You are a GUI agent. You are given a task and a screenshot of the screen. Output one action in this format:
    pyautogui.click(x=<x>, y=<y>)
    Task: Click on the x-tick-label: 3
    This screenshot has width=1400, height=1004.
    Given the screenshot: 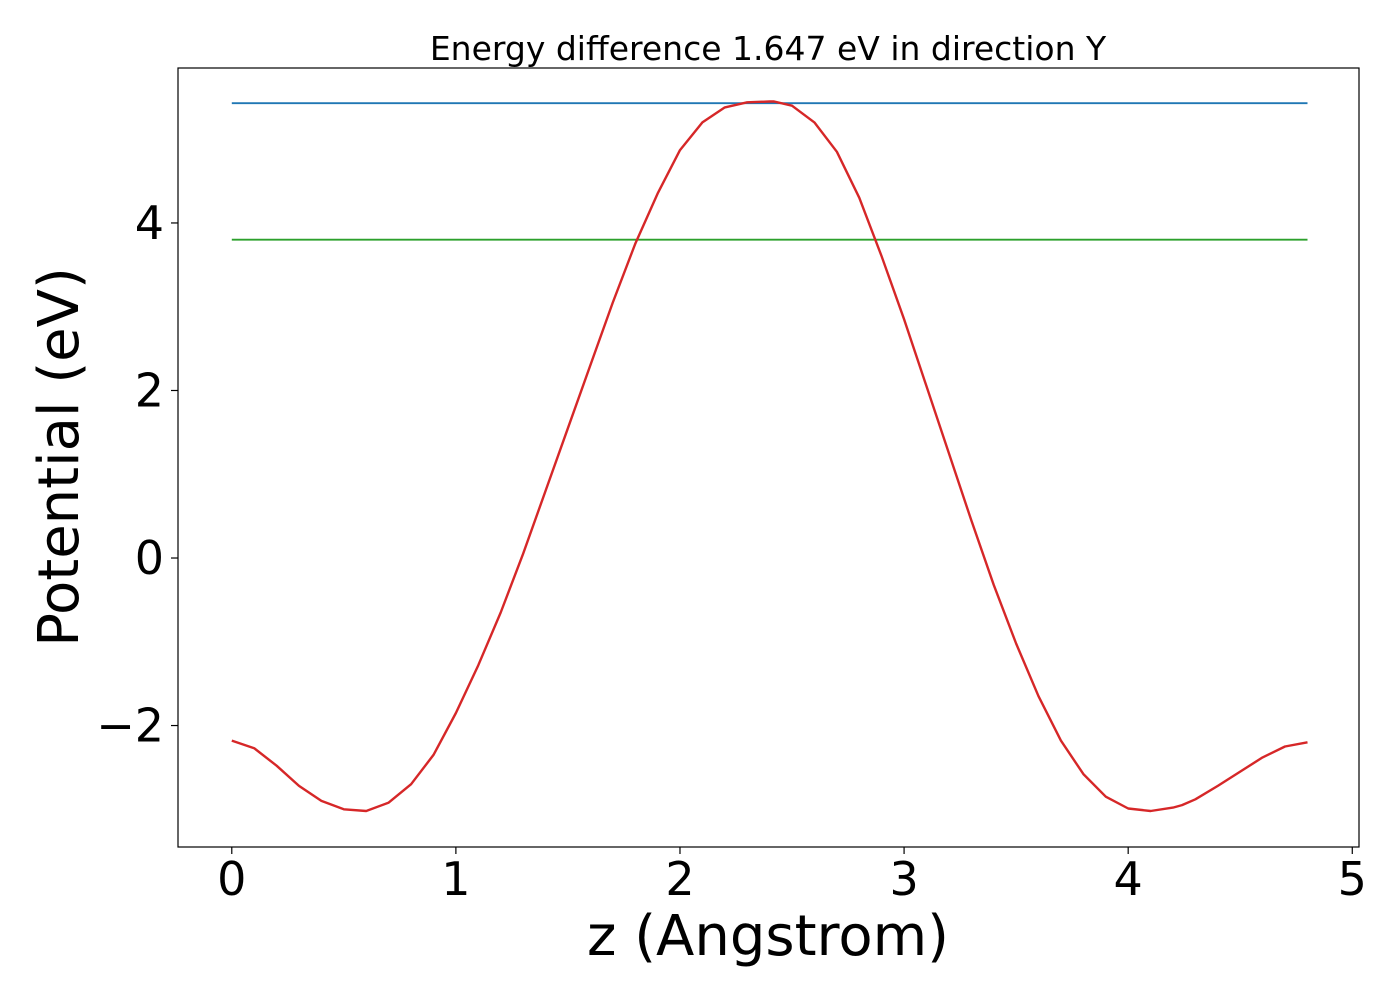 What is the action you would take?
    pyautogui.click(x=903, y=879)
    